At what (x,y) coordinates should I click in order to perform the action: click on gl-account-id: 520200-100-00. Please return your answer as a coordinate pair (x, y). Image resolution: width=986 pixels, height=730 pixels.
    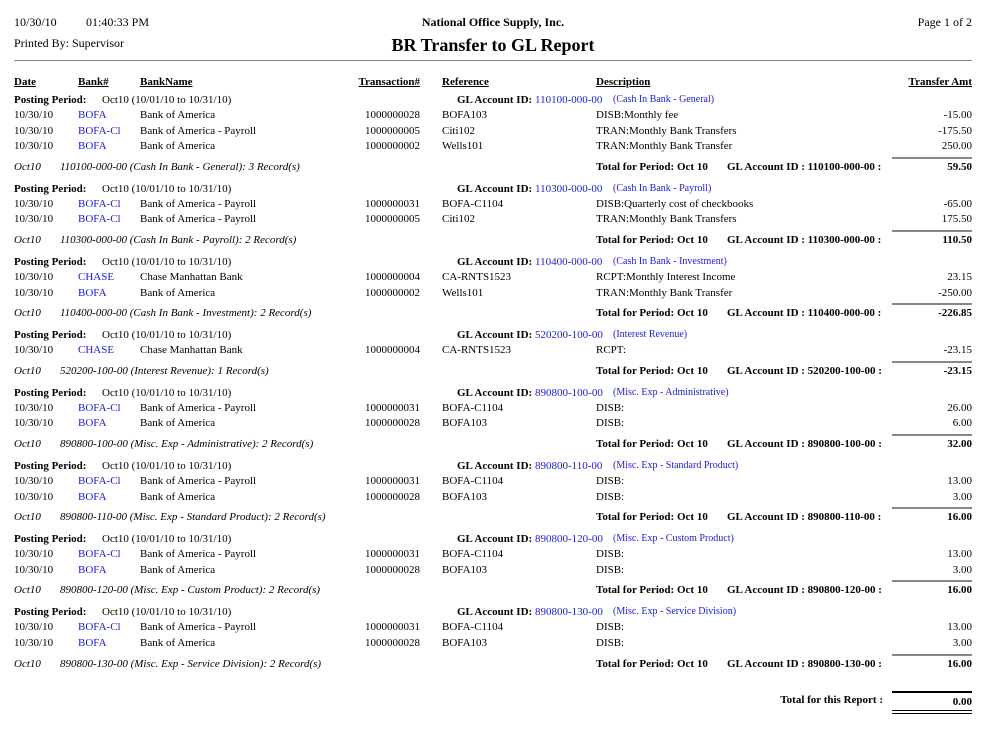
    Looking at the image, I should click on (569, 335).